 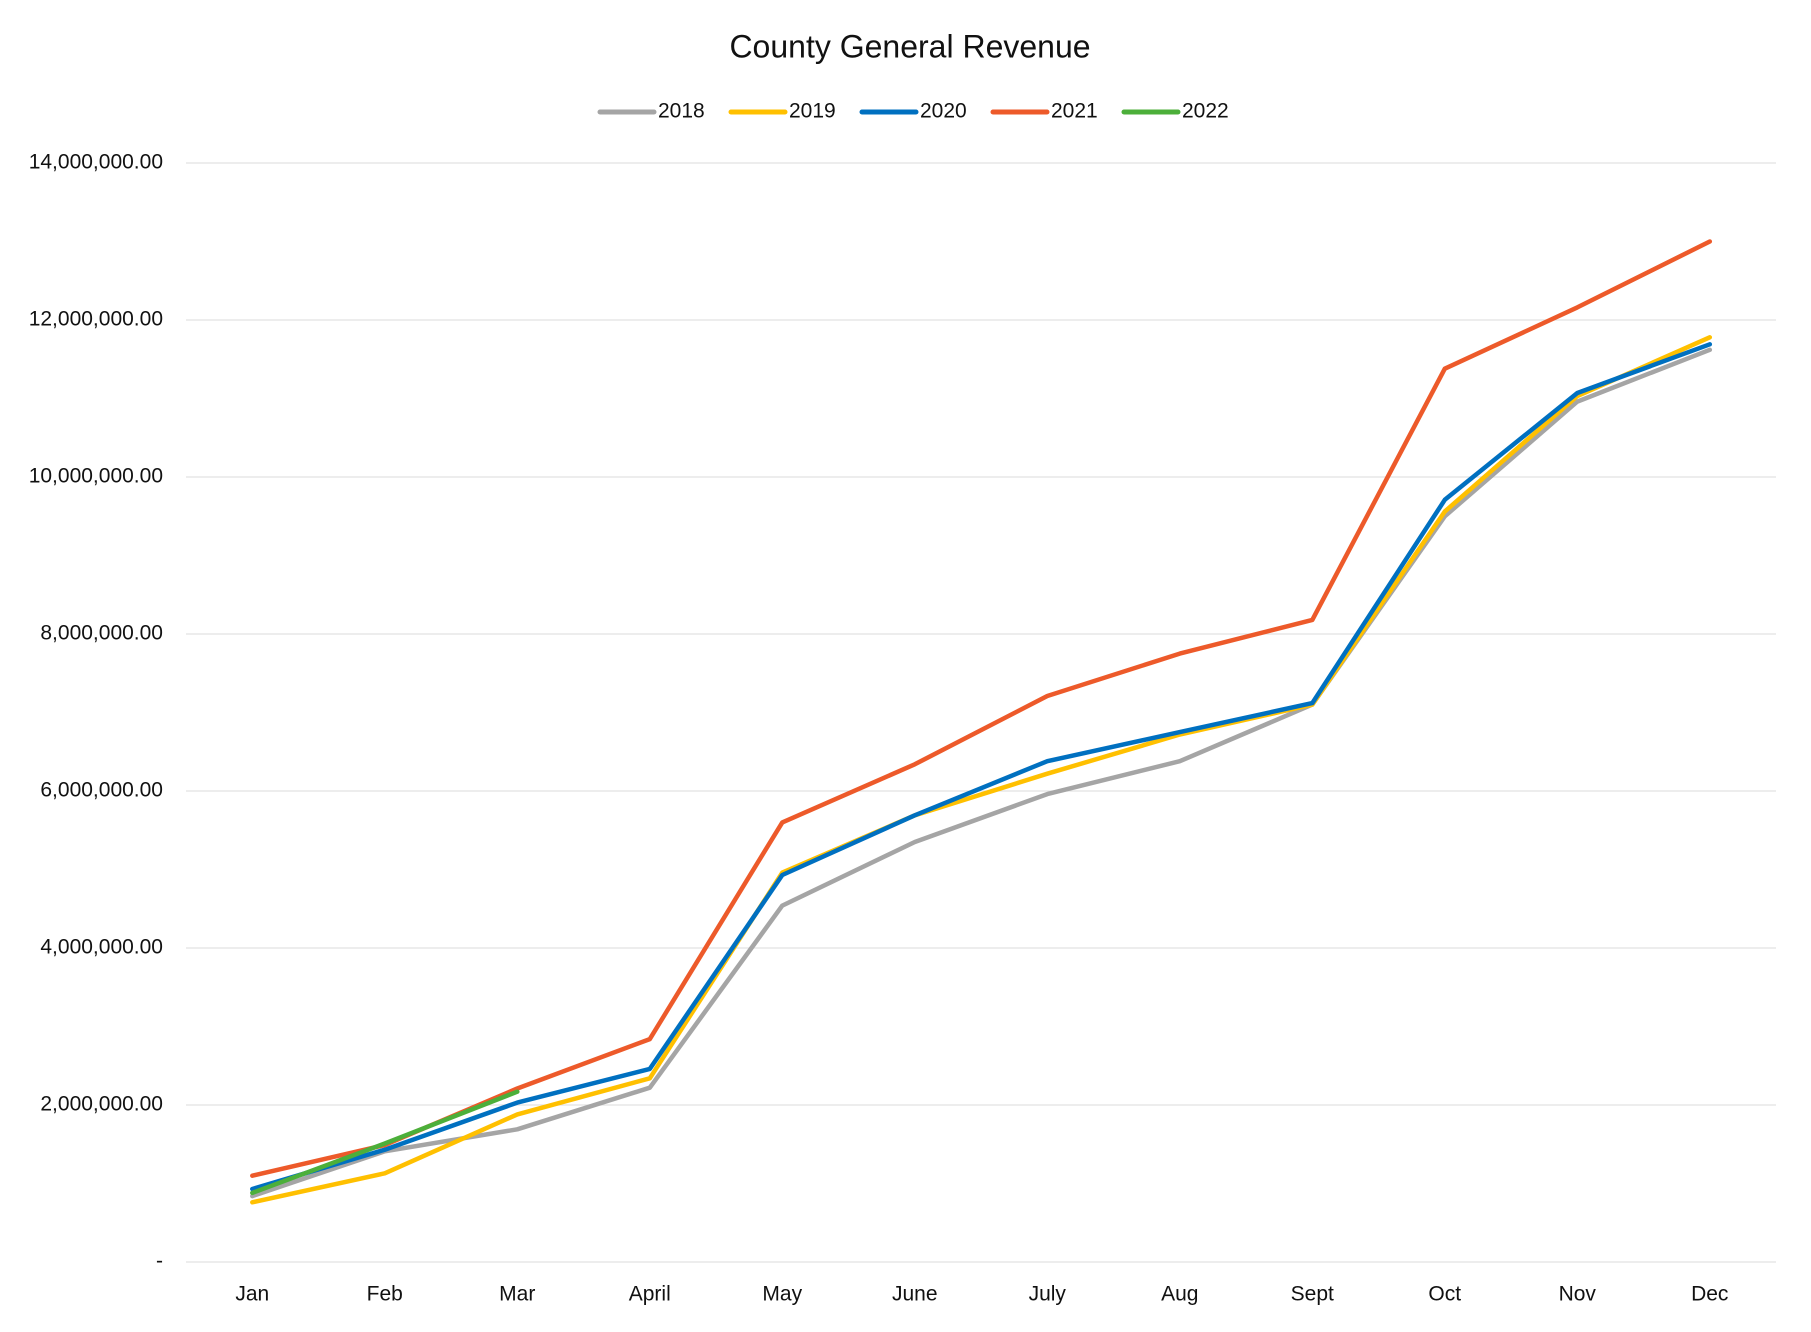 I want to click on x-tick-label: Dec, so click(x=1709, y=1294).